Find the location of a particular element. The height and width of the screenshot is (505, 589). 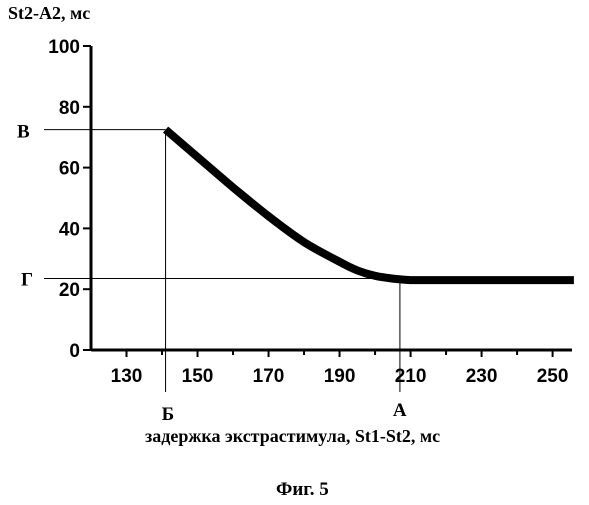

guide-label-a: А is located at coordinates (400, 410).